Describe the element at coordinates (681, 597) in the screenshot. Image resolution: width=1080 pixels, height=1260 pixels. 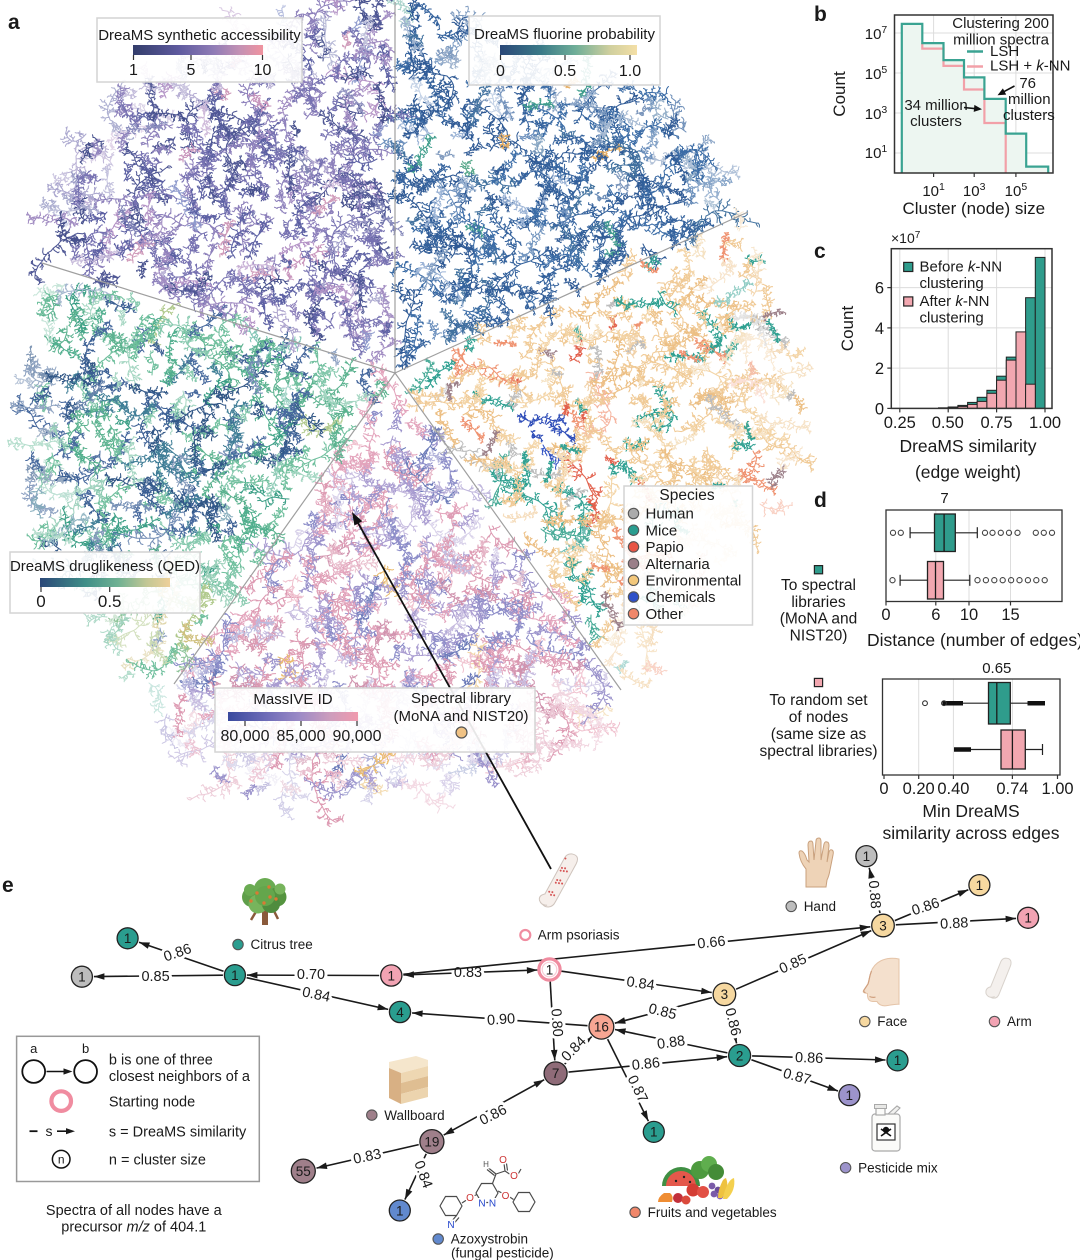
I see `svg-text: Chemicals` at that location.